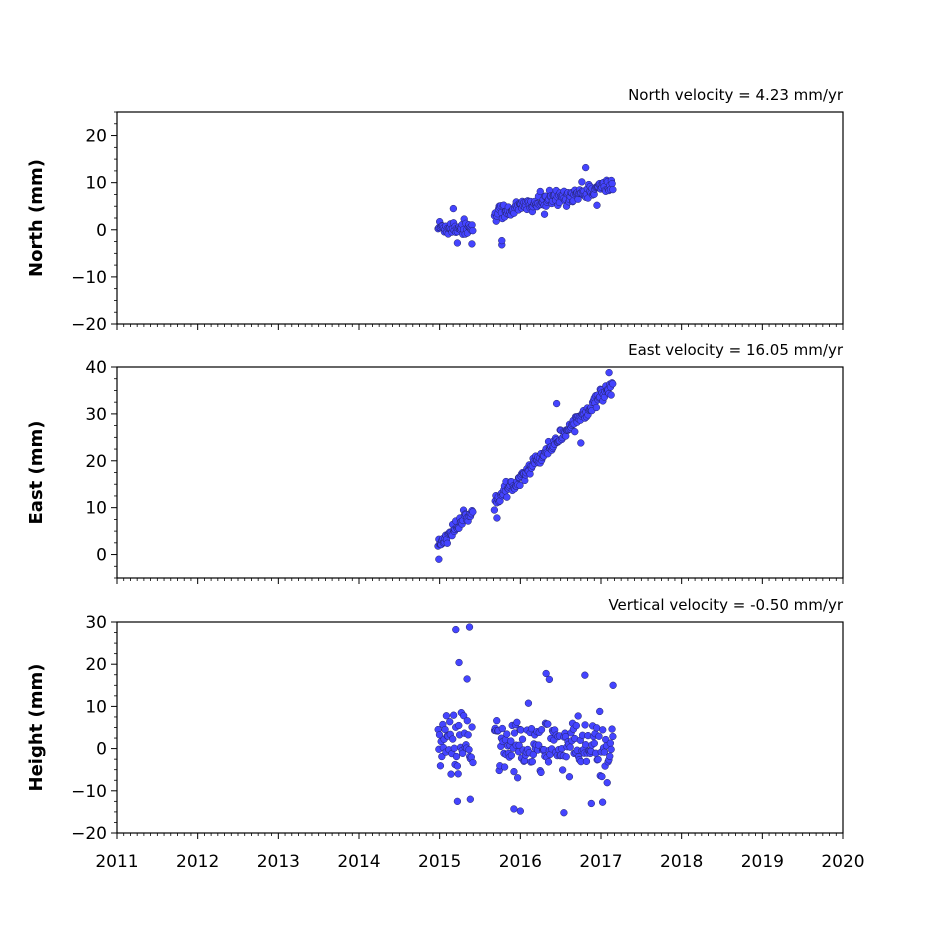 The image size is (937, 937). I want to click on panel-title: North velocity = 4.23 mm/yr, so click(736, 95).